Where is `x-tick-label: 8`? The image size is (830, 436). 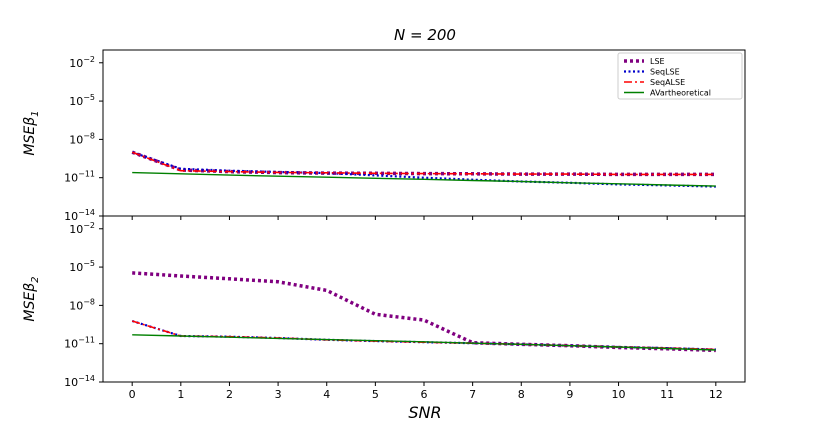 x-tick-label: 8 is located at coordinates (521, 394).